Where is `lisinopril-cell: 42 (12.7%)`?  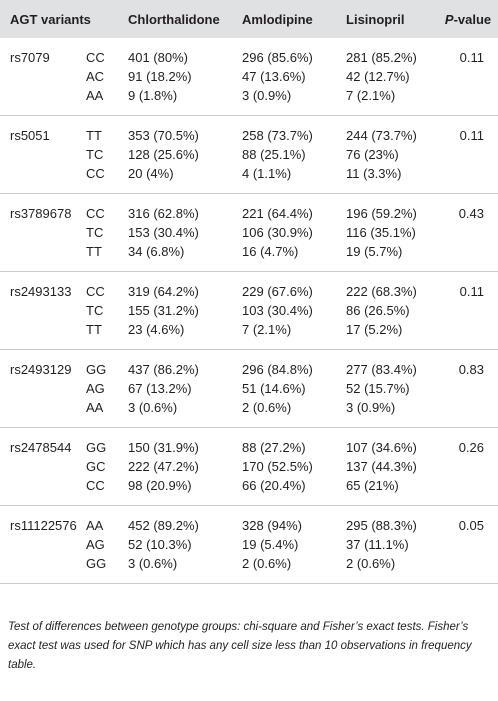 lisinopril-cell: 42 (12.7%) is located at coordinates (378, 76).